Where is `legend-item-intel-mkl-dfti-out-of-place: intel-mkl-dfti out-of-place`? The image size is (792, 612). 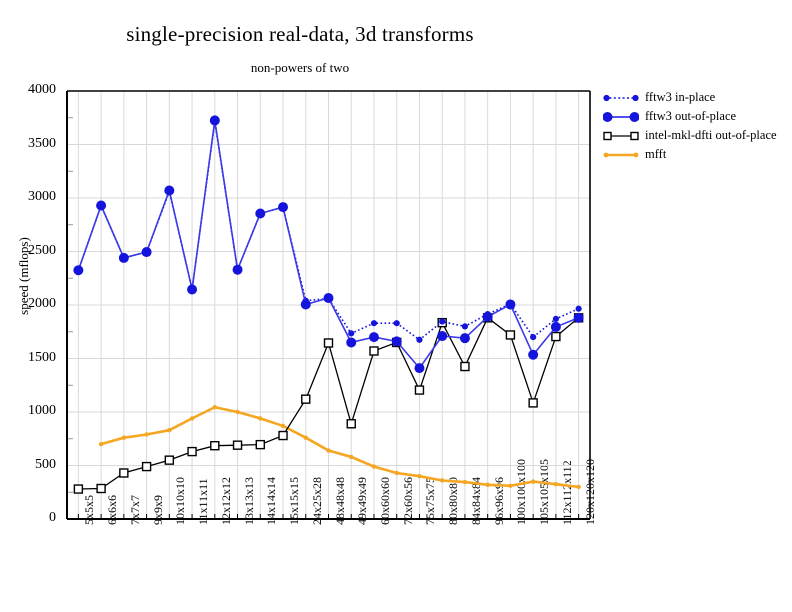 legend-item-intel-mkl-dfti-out-of-place: intel-mkl-dfti out-of-place is located at coordinates (690, 135).